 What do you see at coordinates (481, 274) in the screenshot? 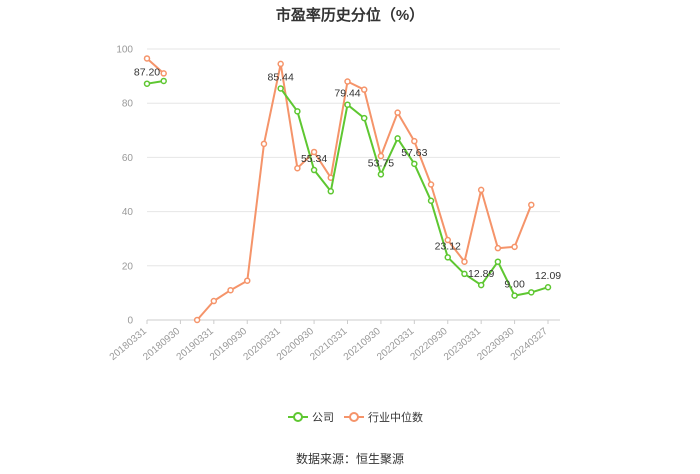
I see `data-label: 12.89` at bounding box center [481, 274].